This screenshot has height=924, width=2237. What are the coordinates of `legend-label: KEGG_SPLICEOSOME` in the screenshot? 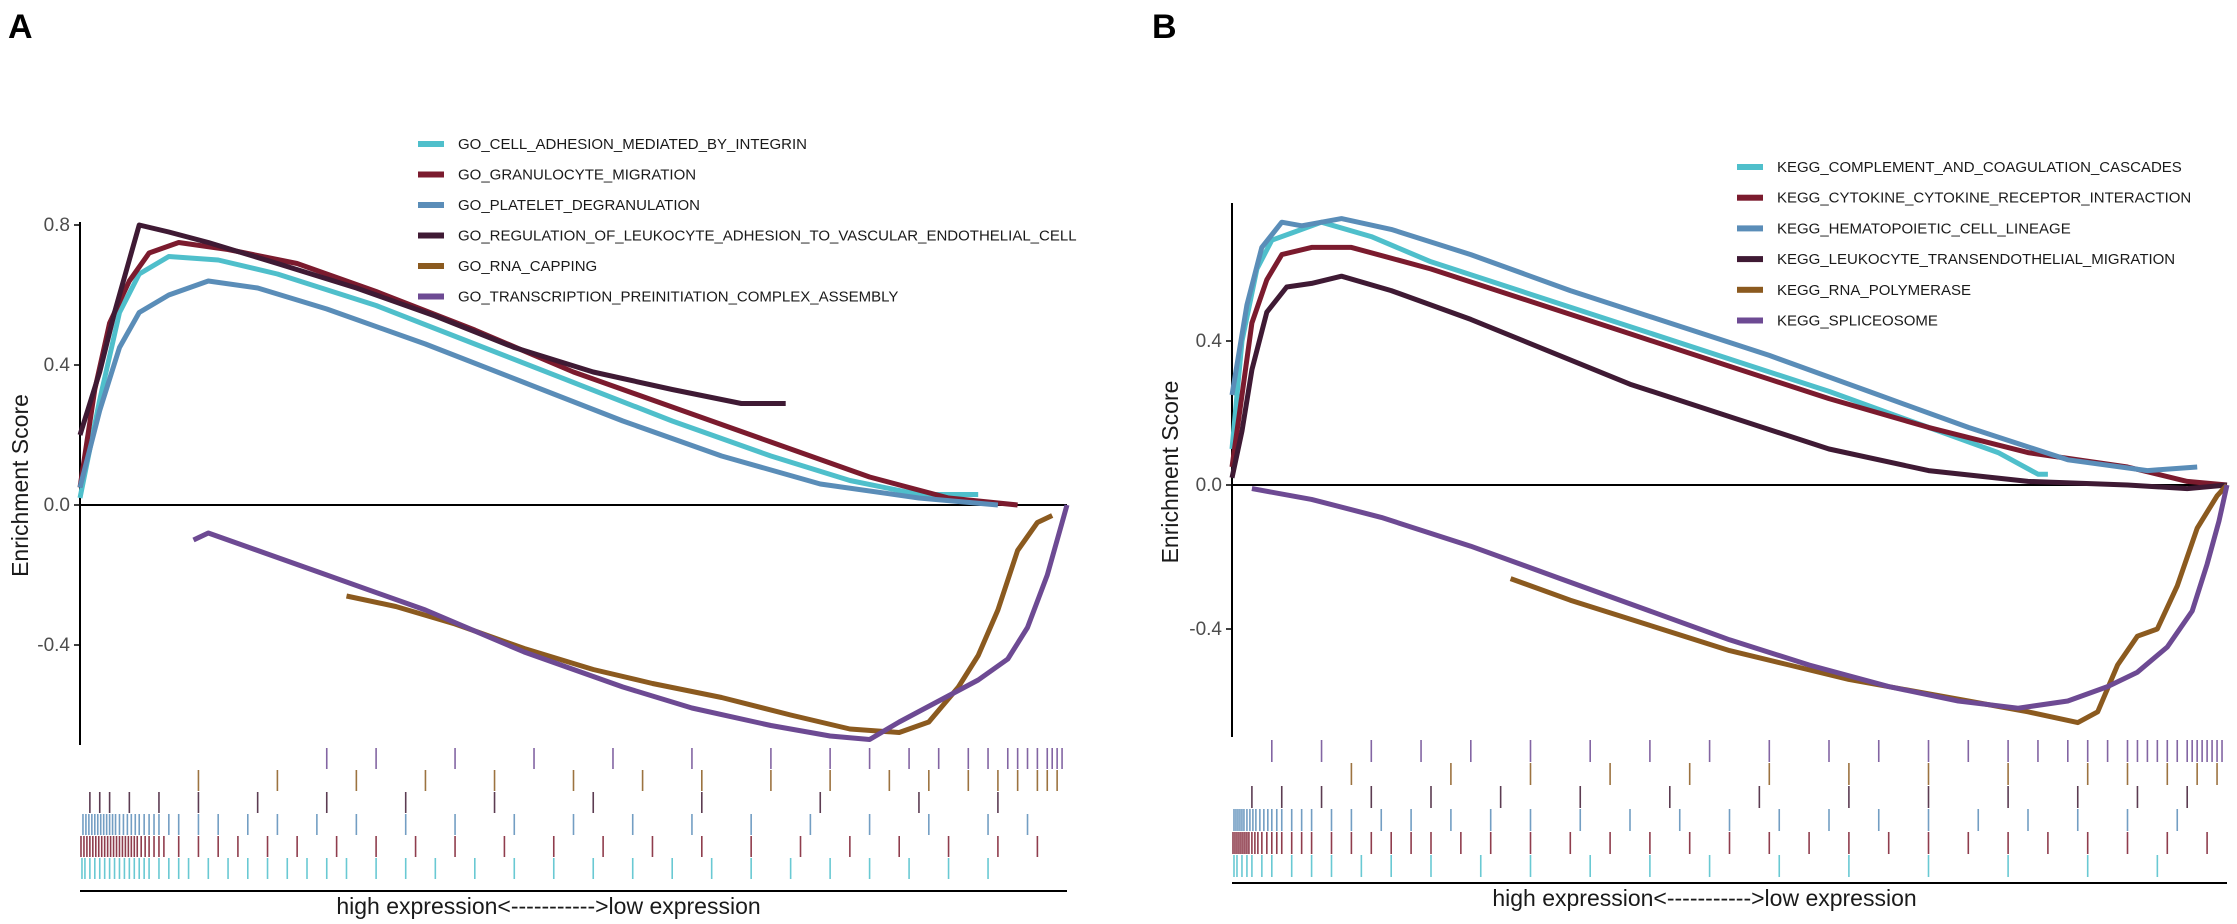 It's located at (1857, 321).